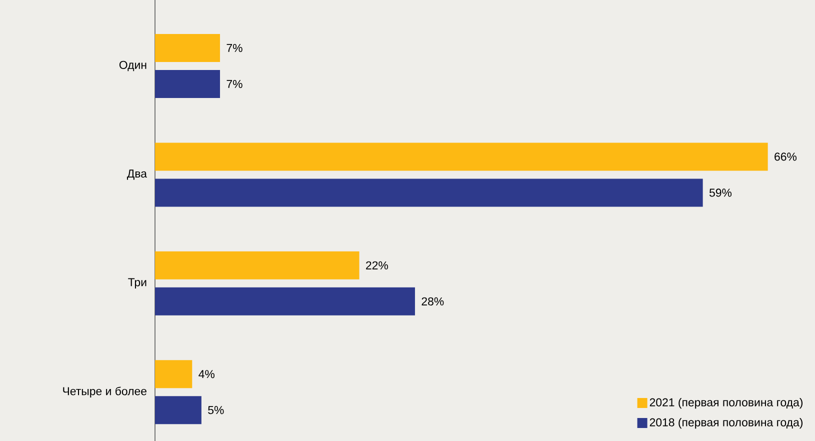 This screenshot has width=815, height=441. What do you see at coordinates (104, 392) in the screenshot?
I see `y-tick-label: Четыре и более` at bounding box center [104, 392].